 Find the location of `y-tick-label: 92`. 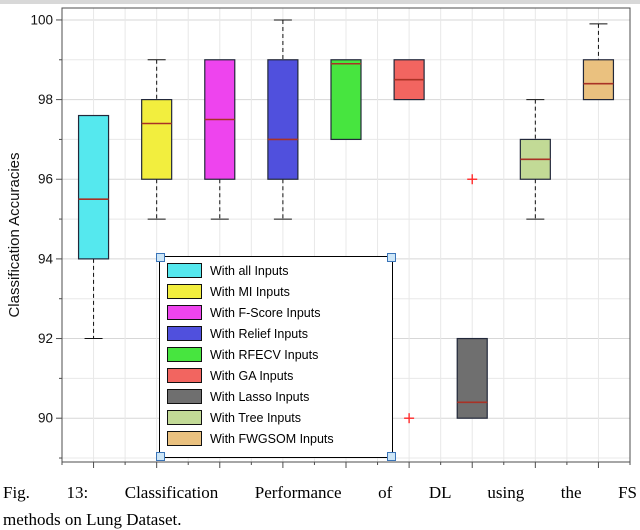

y-tick-label: 92 is located at coordinates (45, 338).